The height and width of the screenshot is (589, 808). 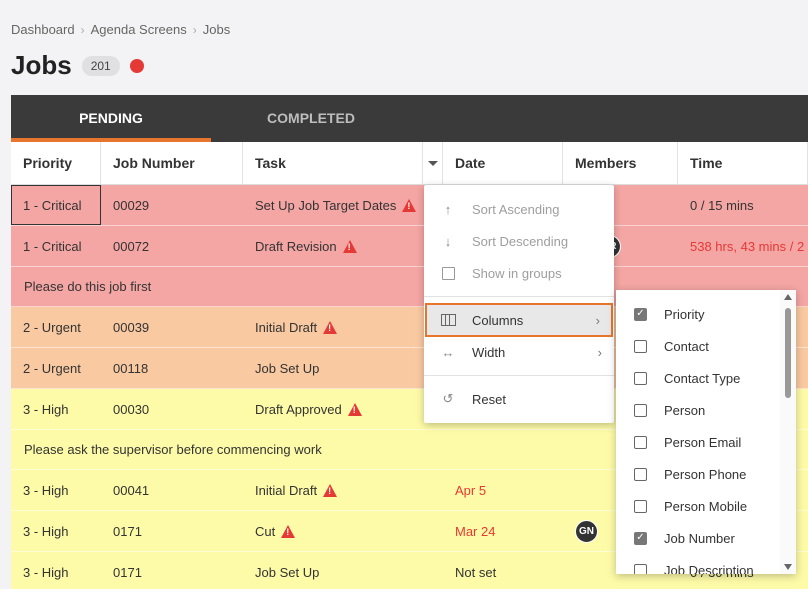 What do you see at coordinates (706, 474) in the screenshot?
I see `column-toggle-item: Person Phone` at bounding box center [706, 474].